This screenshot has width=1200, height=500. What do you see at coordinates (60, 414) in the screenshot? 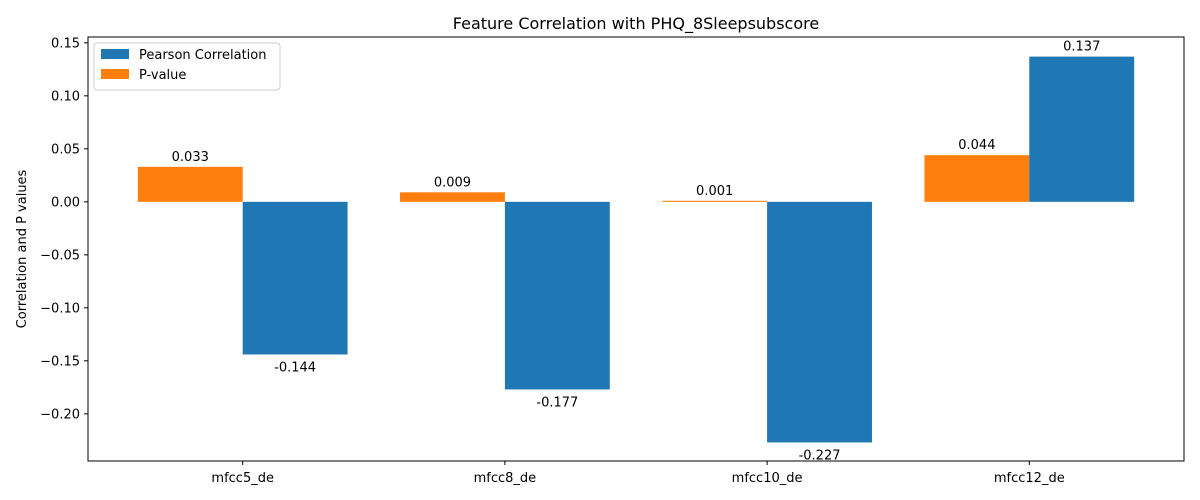
I see `y-tick-label: −0.20` at bounding box center [60, 414].